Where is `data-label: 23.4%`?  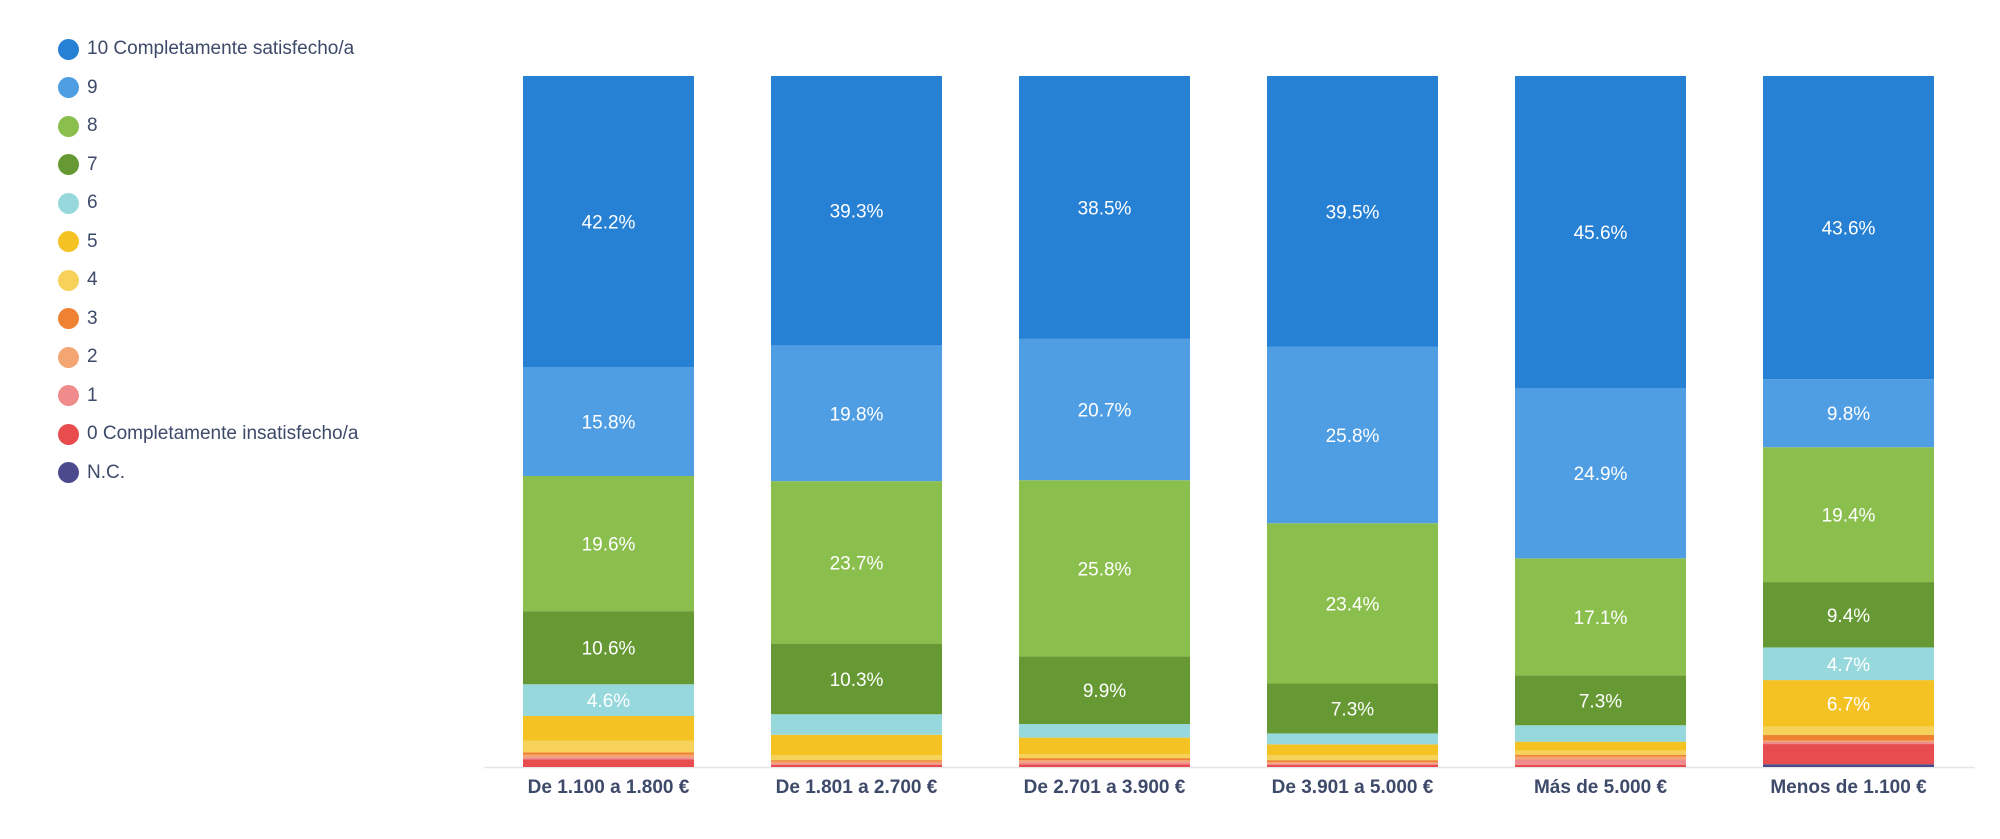 data-label: 23.4% is located at coordinates (1353, 604).